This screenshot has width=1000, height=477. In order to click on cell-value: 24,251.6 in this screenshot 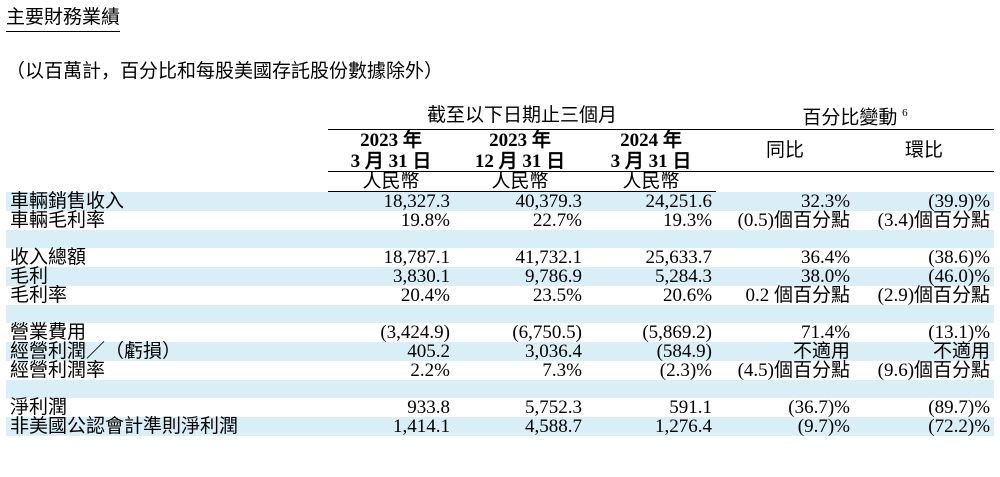, I will do `click(651, 201)`.